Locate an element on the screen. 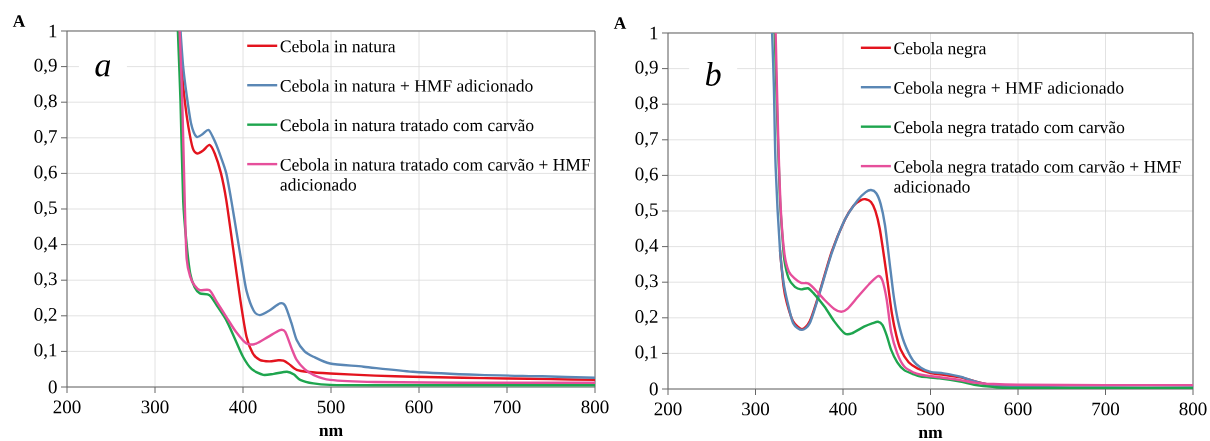  legend-label: Cebola negra tratado com carvão is located at coordinates (1009, 128).